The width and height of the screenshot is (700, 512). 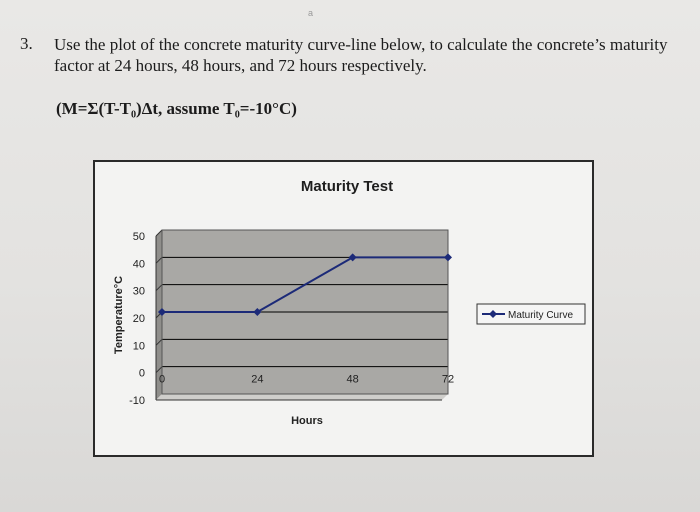 What do you see at coordinates (139, 319) in the screenshot?
I see `y-tick-label: 20` at bounding box center [139, 319].